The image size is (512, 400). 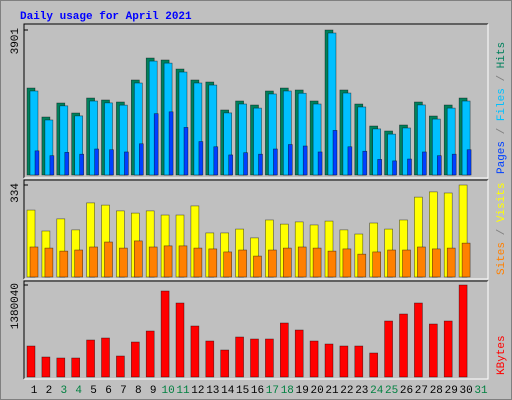 I want to click on x-tick-label: 11, so click(x=183, y=391).